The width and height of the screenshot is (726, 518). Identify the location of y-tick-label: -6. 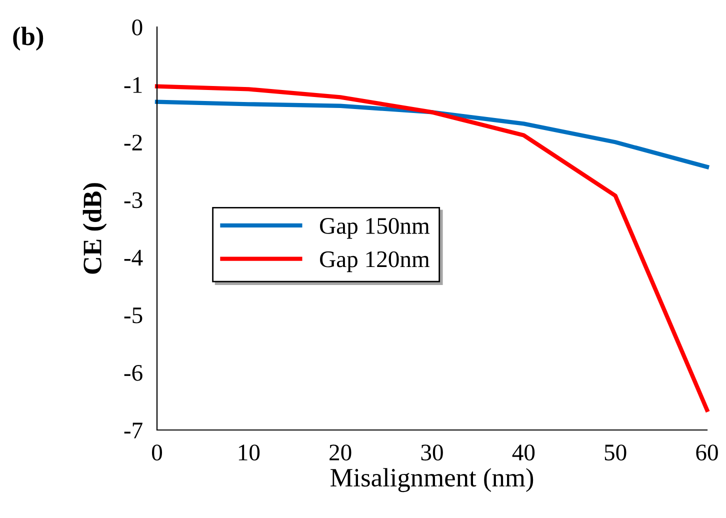
(133, 372).